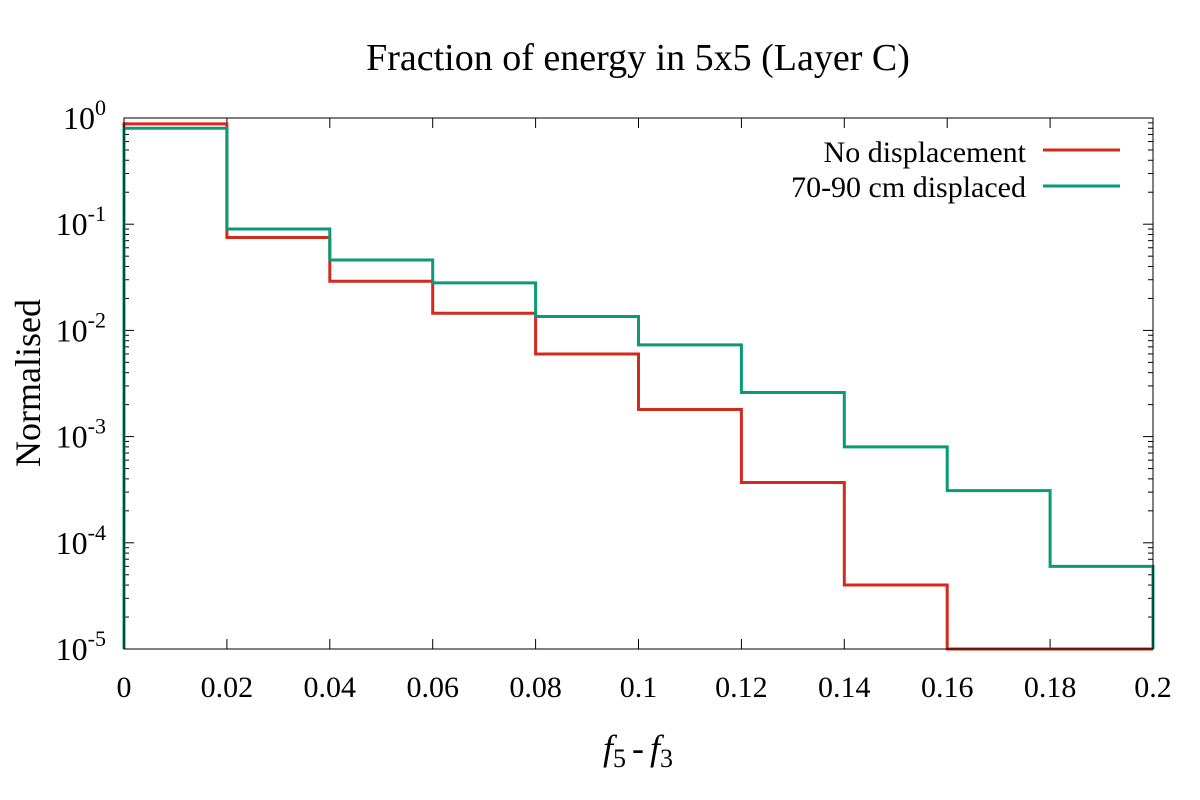 The image size is (1200, 800). I want to click on x-tick-label: 0, so click(124, 687).